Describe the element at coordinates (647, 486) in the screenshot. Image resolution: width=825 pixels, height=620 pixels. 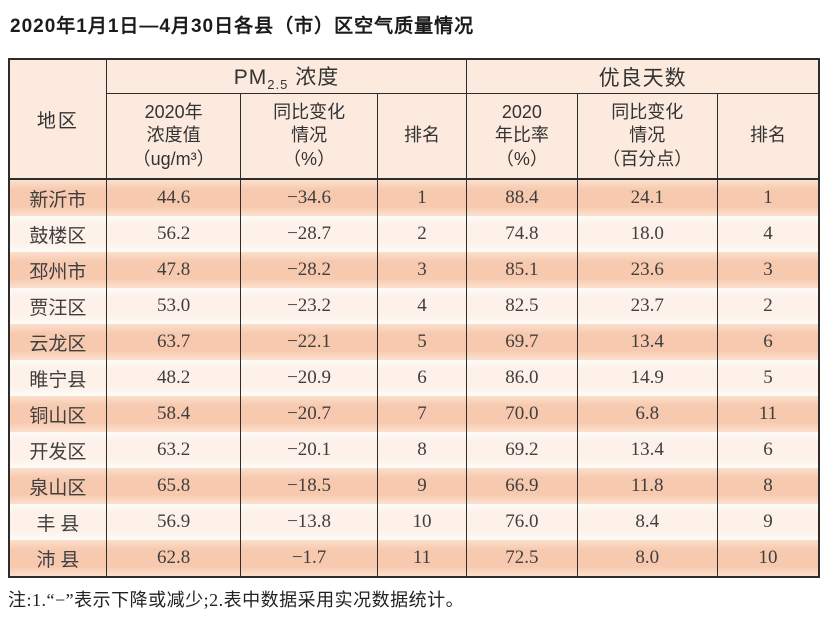
I see `value-cell: 11.8` at that location.